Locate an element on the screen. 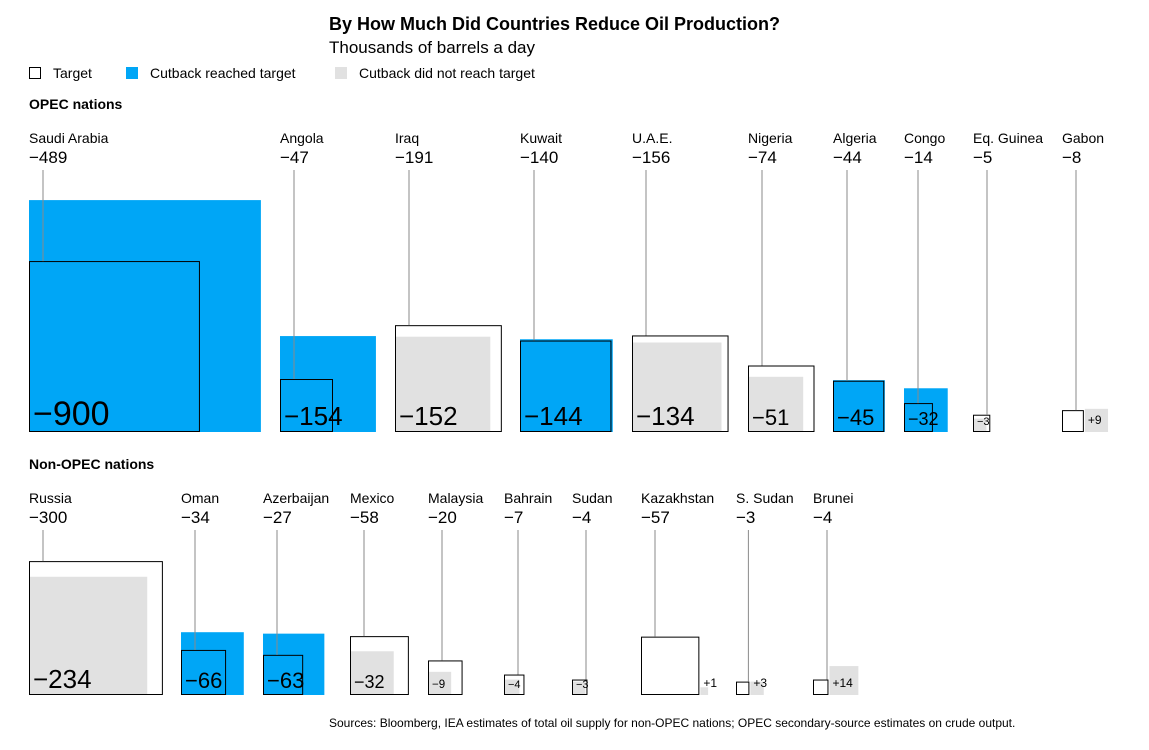 Image resolution: width=1149 pixels, height=750 pixels. actual-value-oman: −66 is located at coordinates (203, 680).